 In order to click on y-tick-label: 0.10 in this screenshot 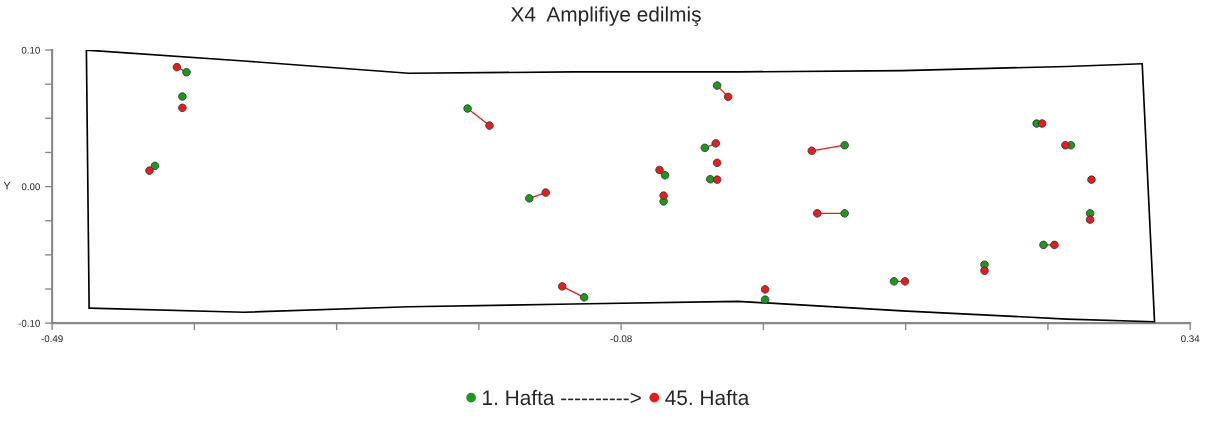, I will do `click(30, 50)`.